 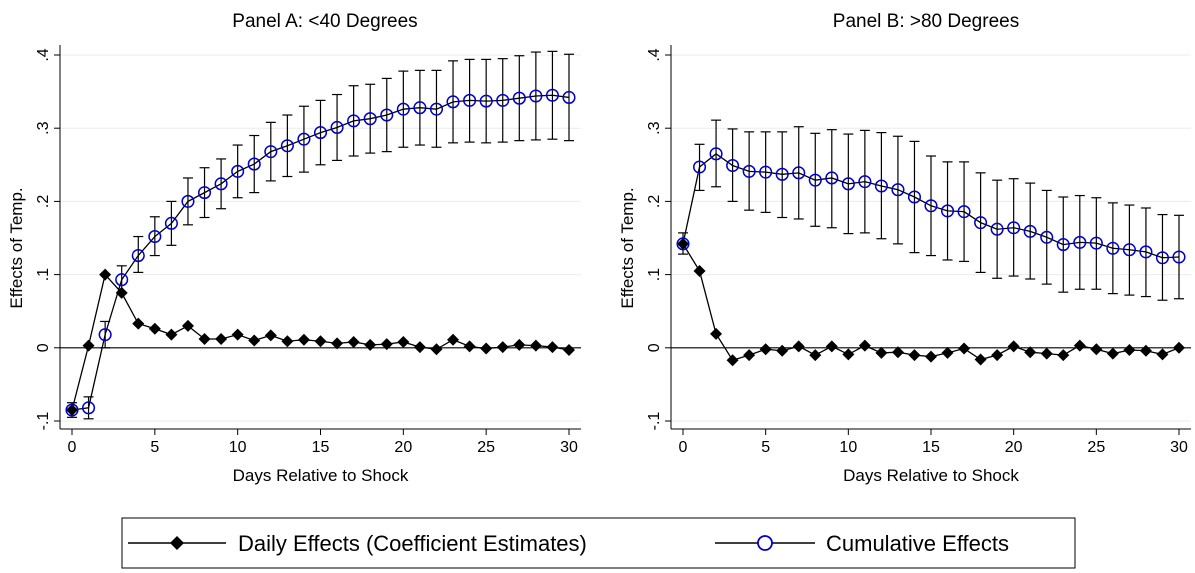 What do you see at coordinates (917, 543) in the screenshot?
I see `legend-label: Cumulative Effects` at bounding box center [917, 543].